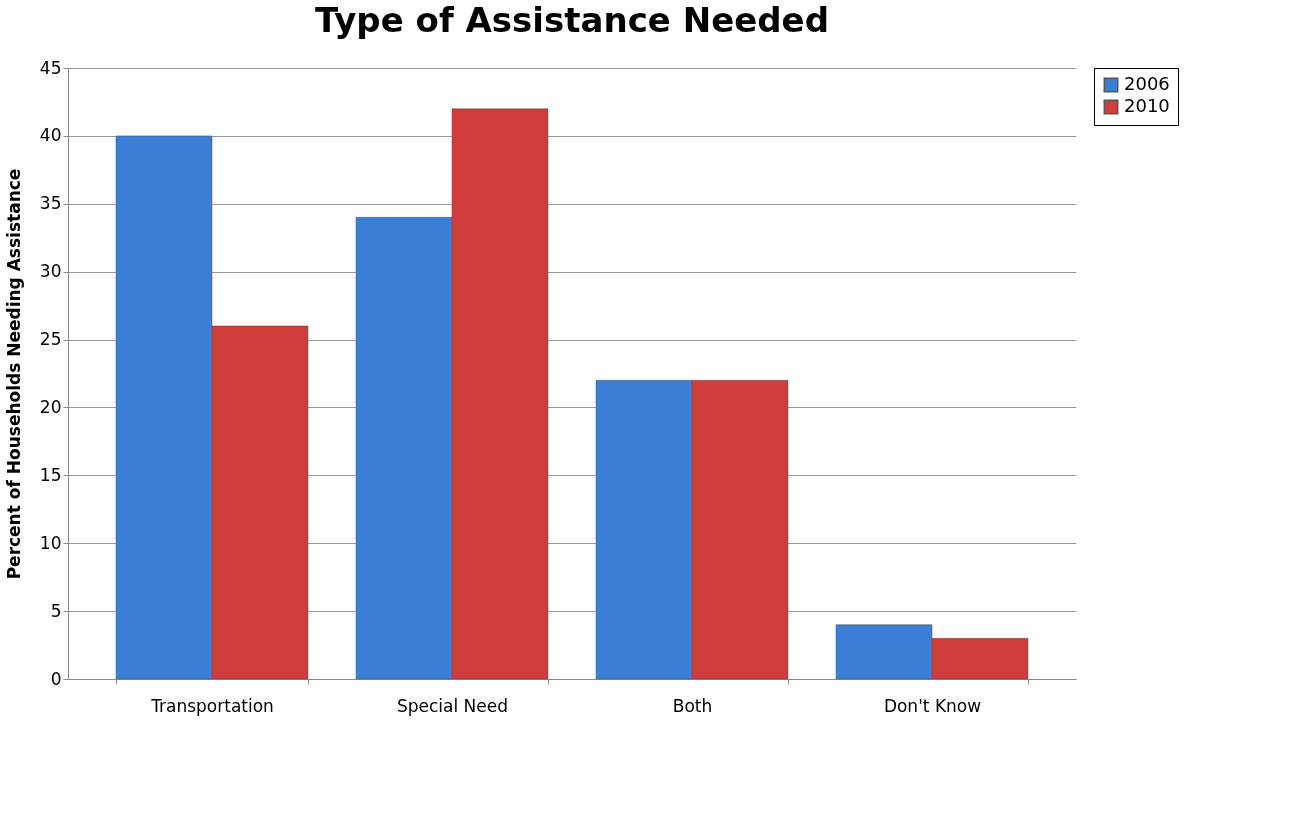 The height and width of the screenshot is (815, 1301). What do you see at coordinates (56, 678) in the screenshot?
I see `y-tick-label: 0` at bounding box center [56, 678].